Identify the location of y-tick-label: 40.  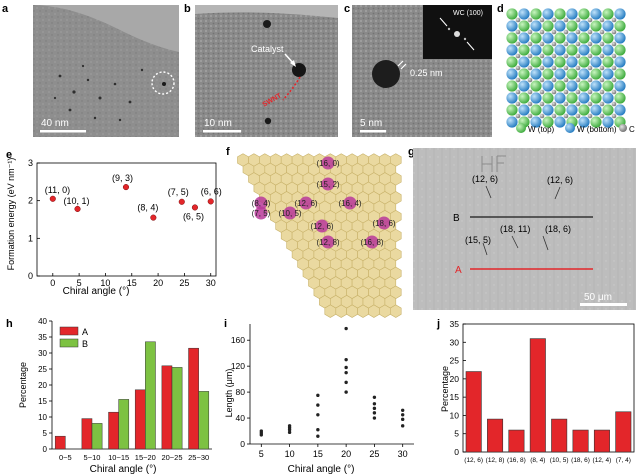
(241, 418).